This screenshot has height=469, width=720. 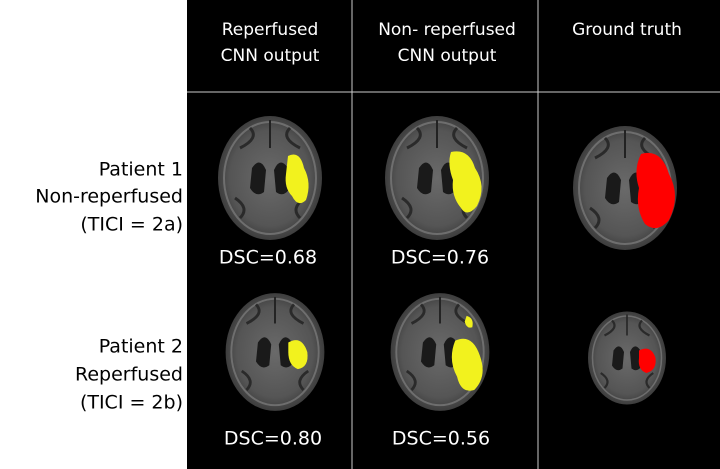 I want to click on row-label: (TICI = 2a), so click(x=131, y=225).